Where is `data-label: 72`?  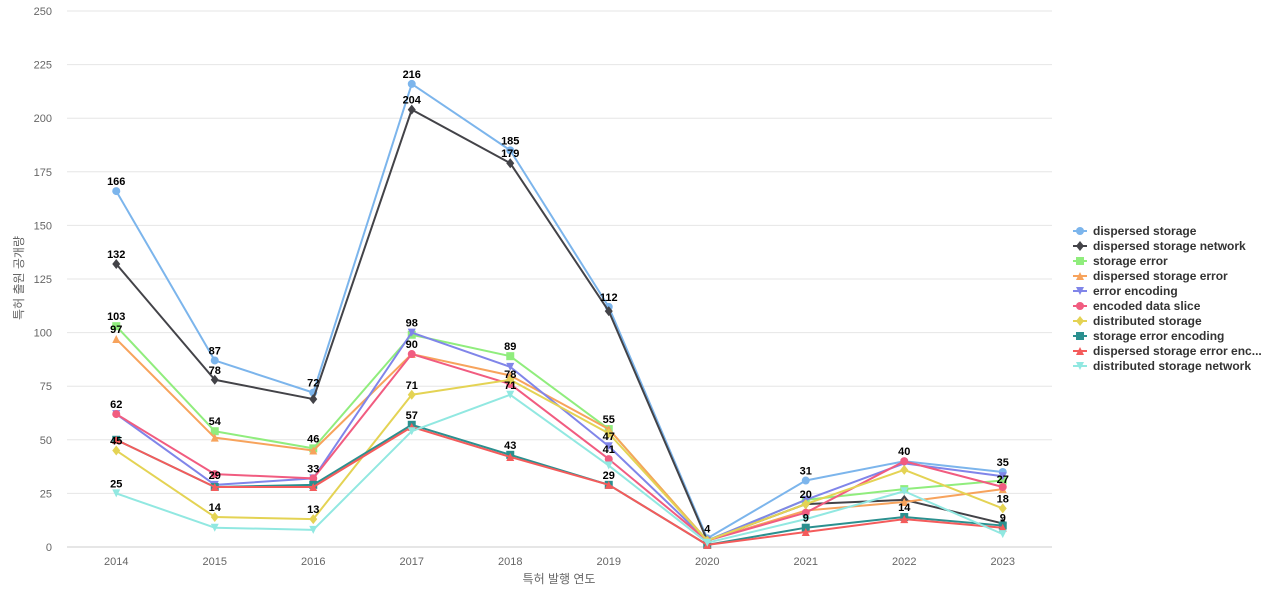 data-label: 72 is located at coordinates (313, 384).